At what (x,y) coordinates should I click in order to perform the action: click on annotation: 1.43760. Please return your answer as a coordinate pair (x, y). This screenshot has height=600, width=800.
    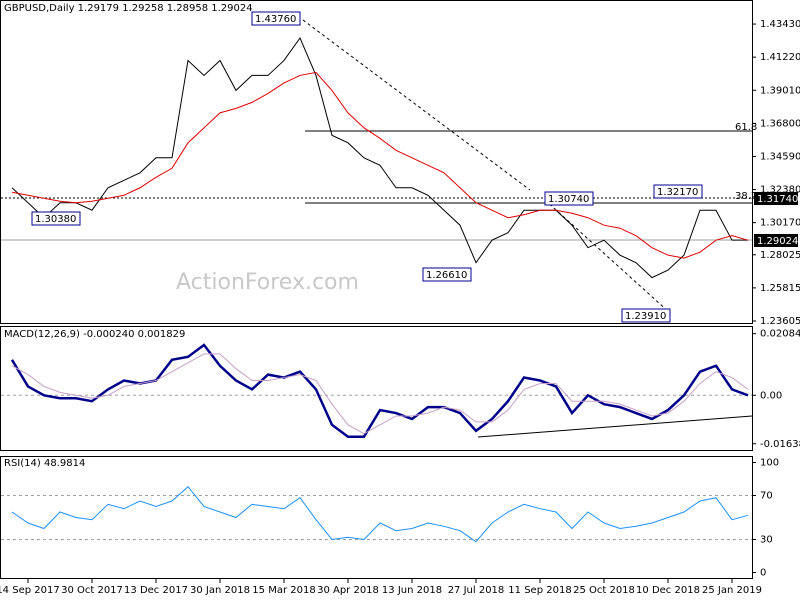
    Looking at the image, I should click on (275, 19).